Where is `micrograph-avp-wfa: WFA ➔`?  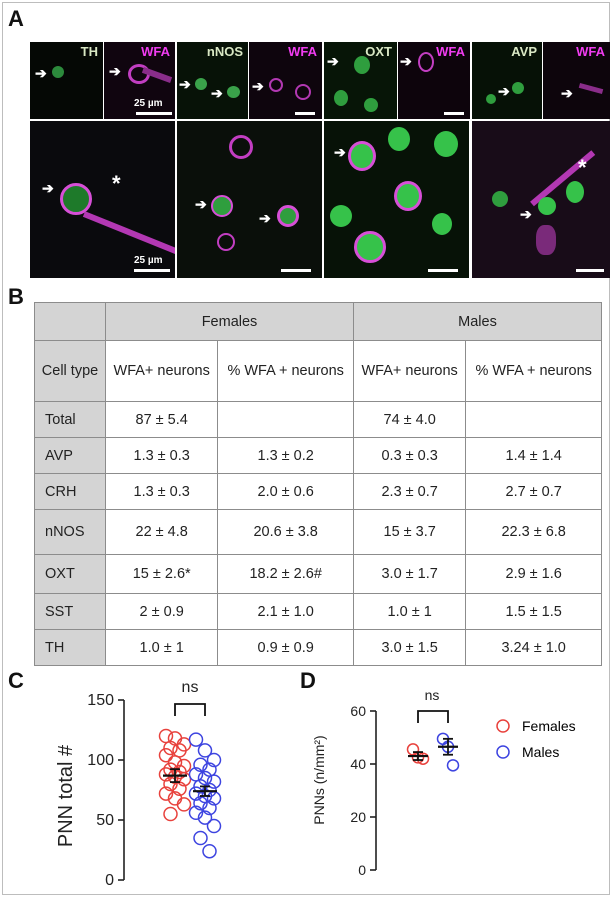
micrograph-avp-wfa: WFA ➔ is located at coordinates (576, 80).